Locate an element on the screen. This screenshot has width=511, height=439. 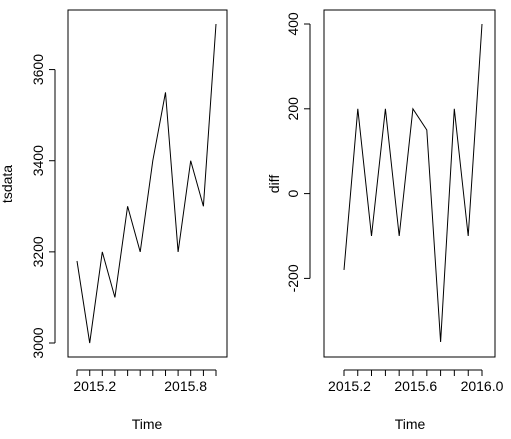
y-tick-label: 3400 is located at coordinates (38, 160).